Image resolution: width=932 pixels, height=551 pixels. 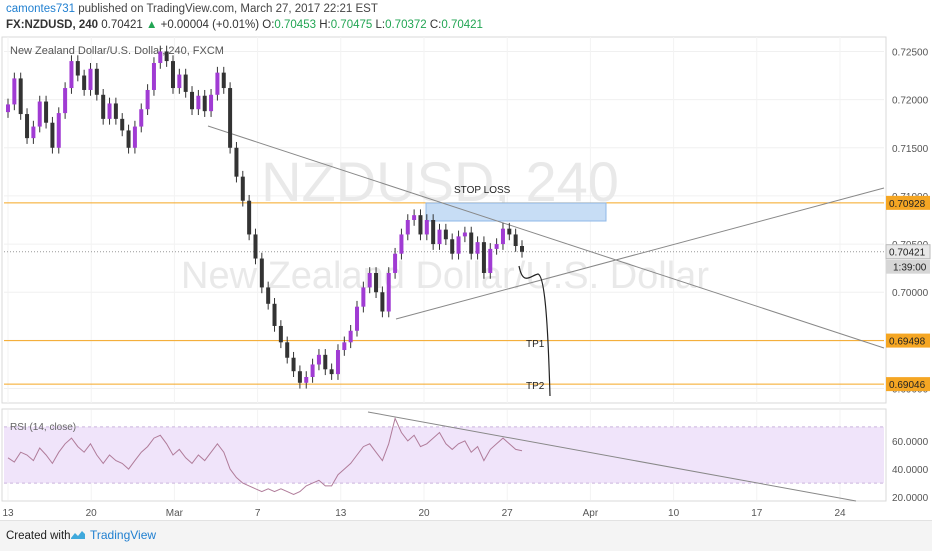 I want to click on rsi-line, so click(x=265, y=455).